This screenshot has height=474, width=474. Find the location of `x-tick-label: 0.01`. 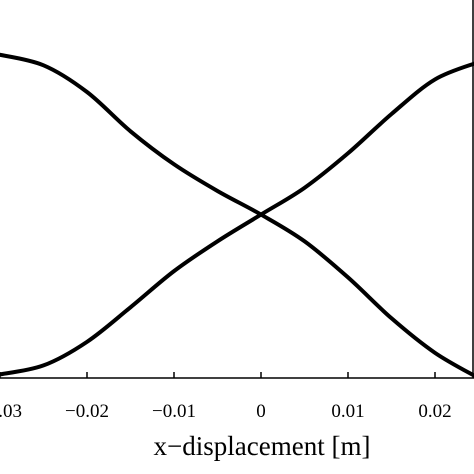

x-tick-label: 0.01 is located at coordinates (347, 411).